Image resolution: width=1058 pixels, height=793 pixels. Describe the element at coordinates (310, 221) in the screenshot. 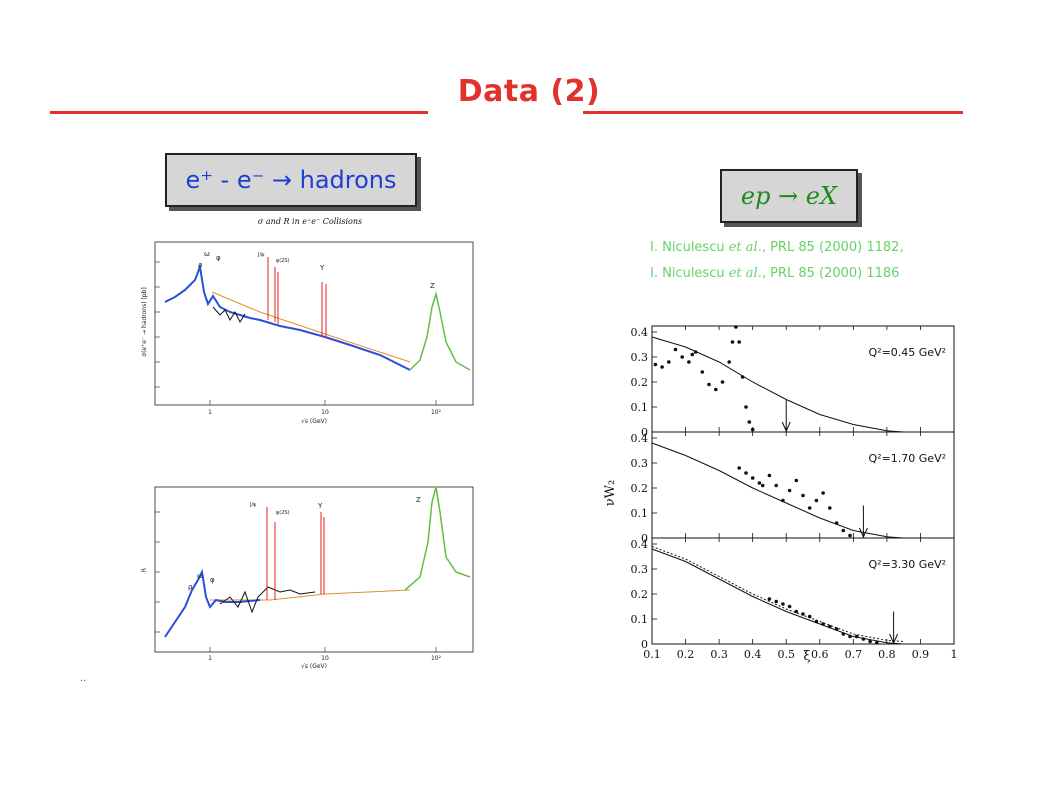

I see `ee-plot-title: σ and R in e⁺e⁻ Collisions` at that location.